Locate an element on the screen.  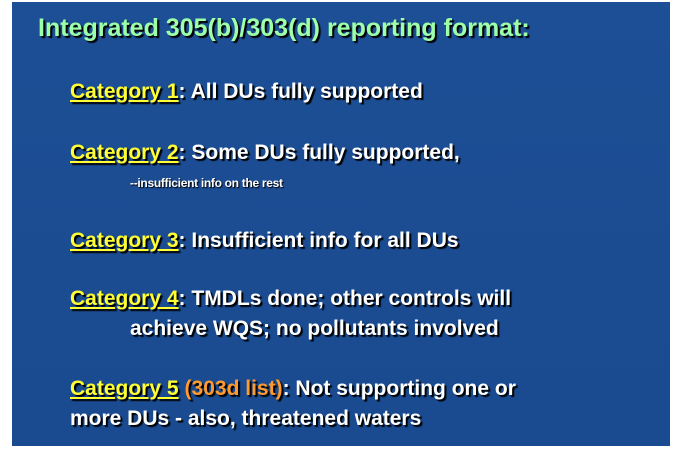
item-line: achieve WQS; no pollutants involved is located at coordinates (314, 329).